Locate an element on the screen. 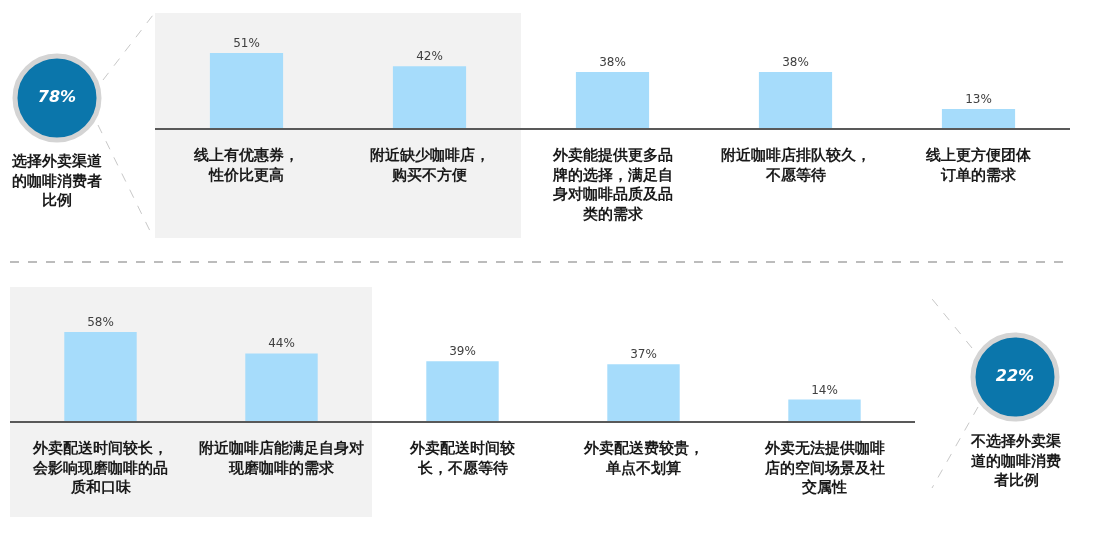  data-label: 78% is located at coordinates (57, 96).